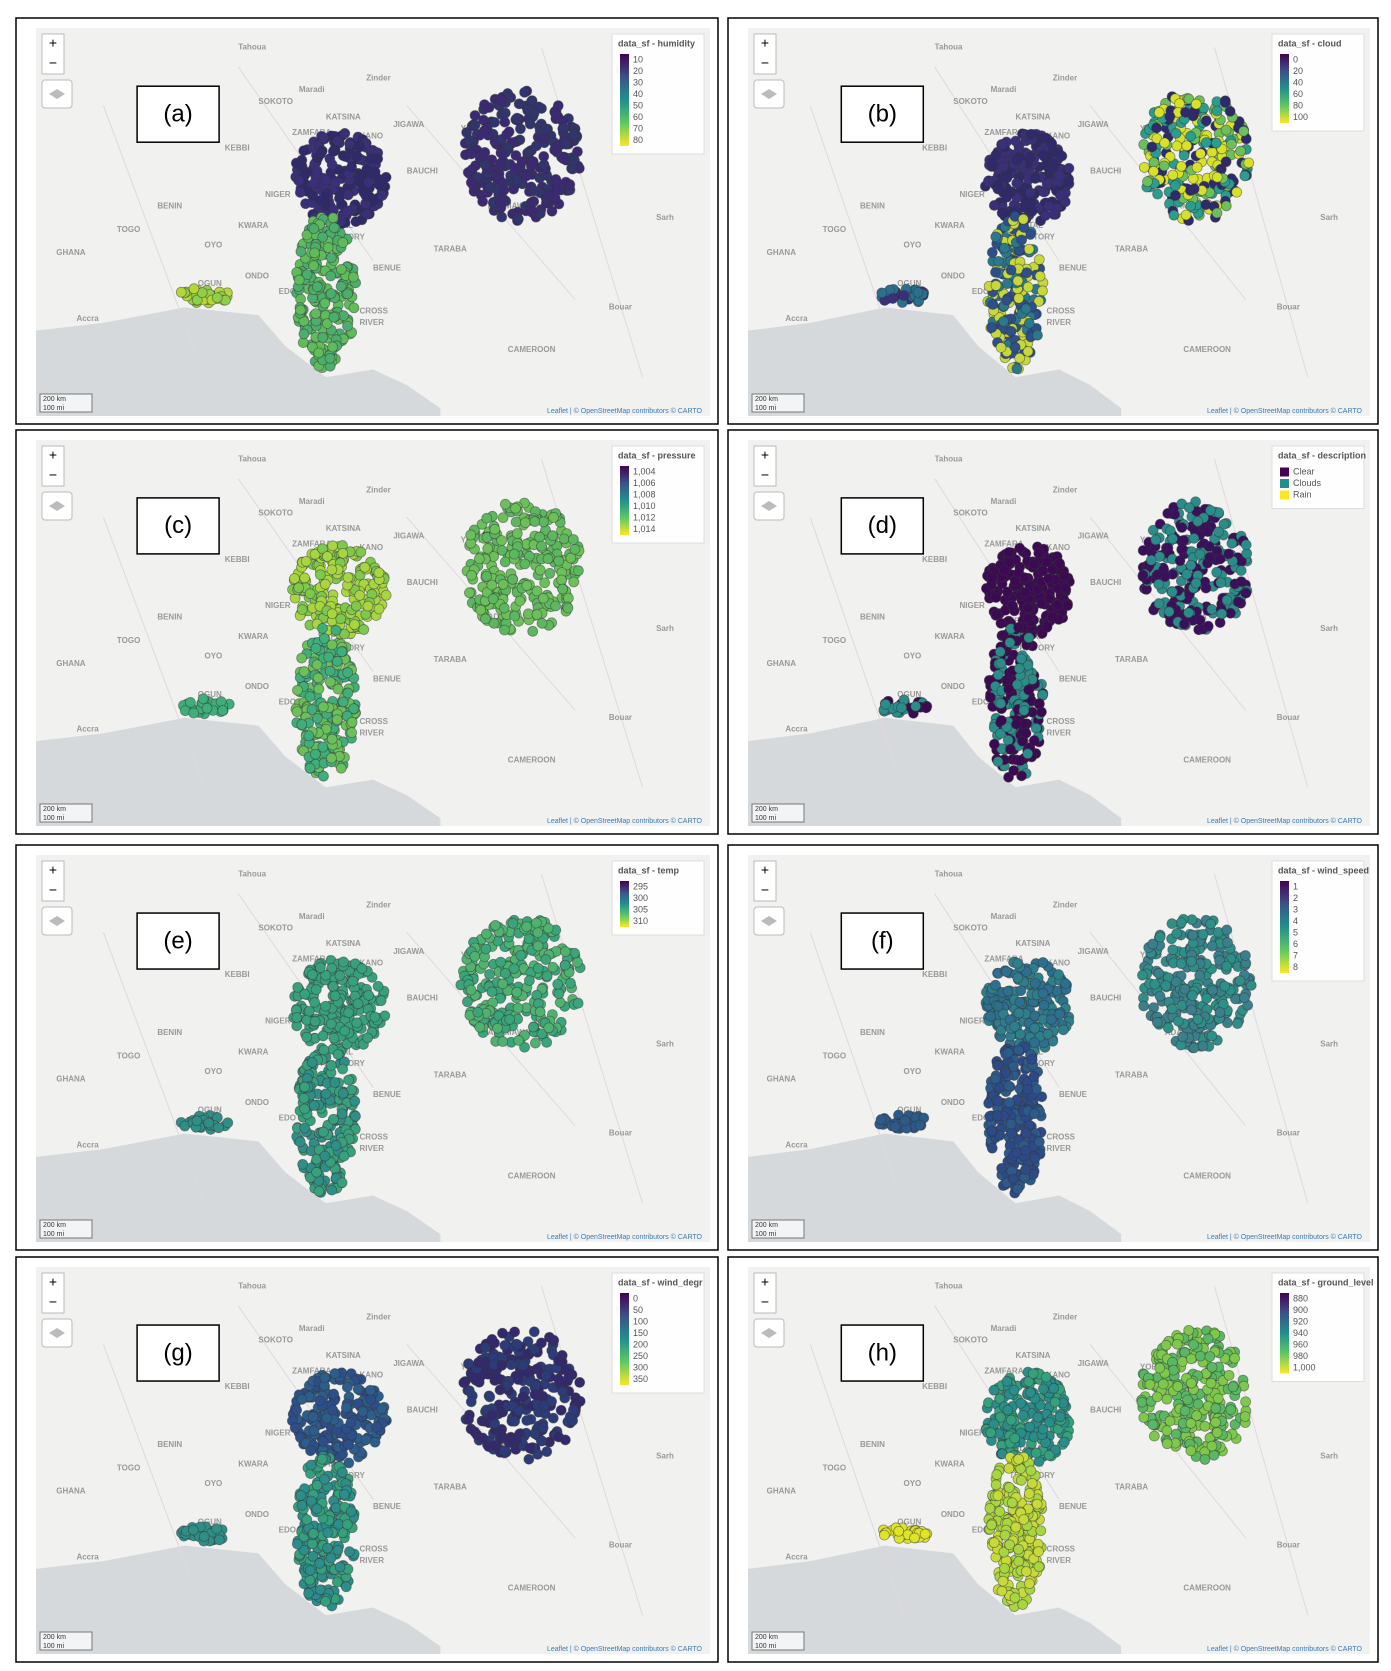 The height and width of the screenshot is (1671, 1391). I want to click on panel-label-box, so click(882, 941).